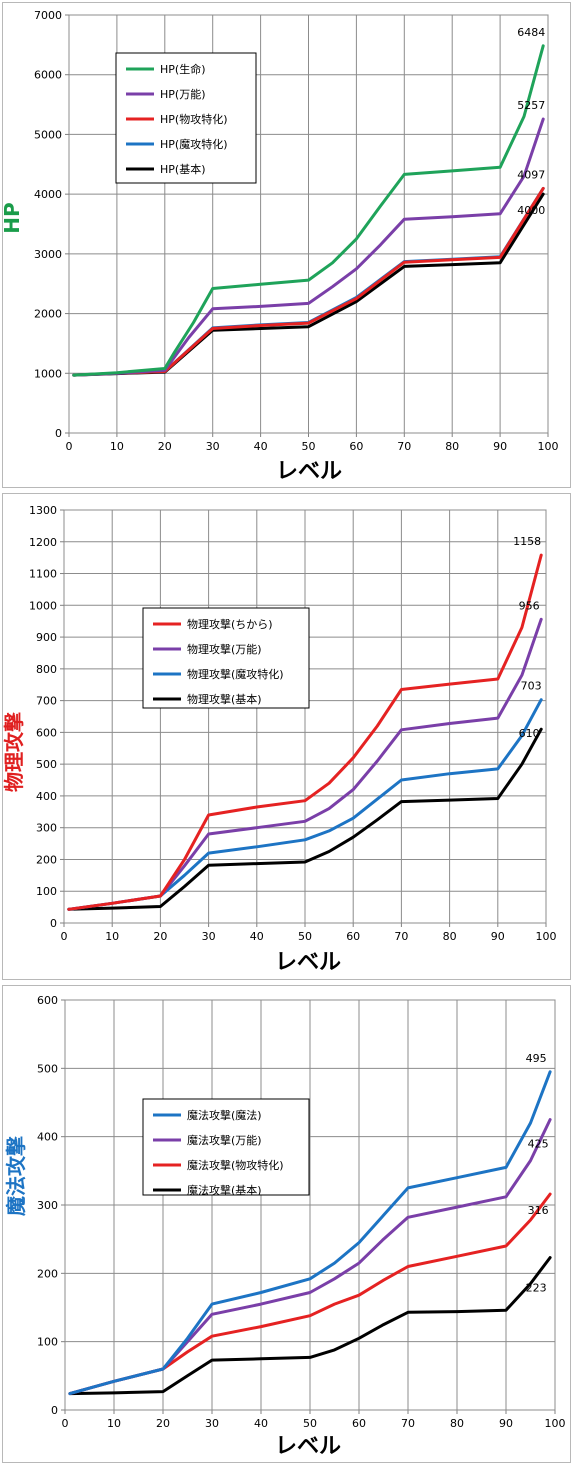 The image size is (577, 1467). What do you see at coordinates (48, 314) in the screenshot?
I see `y-tick-label-2000: 2000` at bounding box center [48, 314].